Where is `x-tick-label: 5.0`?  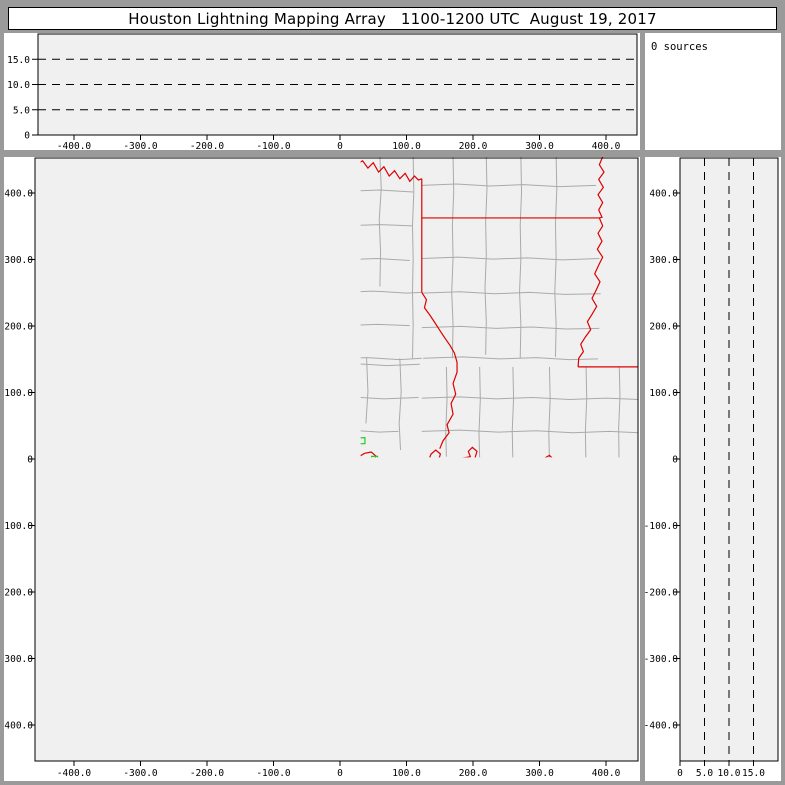 x-tick-label: 5.0 is located at coordinates (704, 773).